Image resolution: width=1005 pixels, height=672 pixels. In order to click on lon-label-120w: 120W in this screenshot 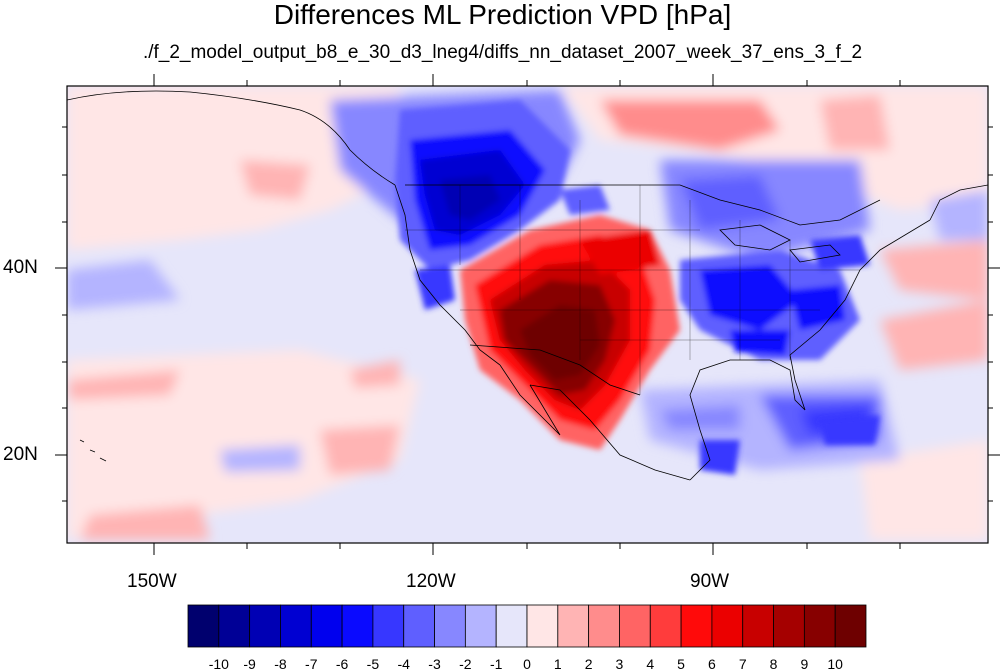, I will do `click(431, 581)`.